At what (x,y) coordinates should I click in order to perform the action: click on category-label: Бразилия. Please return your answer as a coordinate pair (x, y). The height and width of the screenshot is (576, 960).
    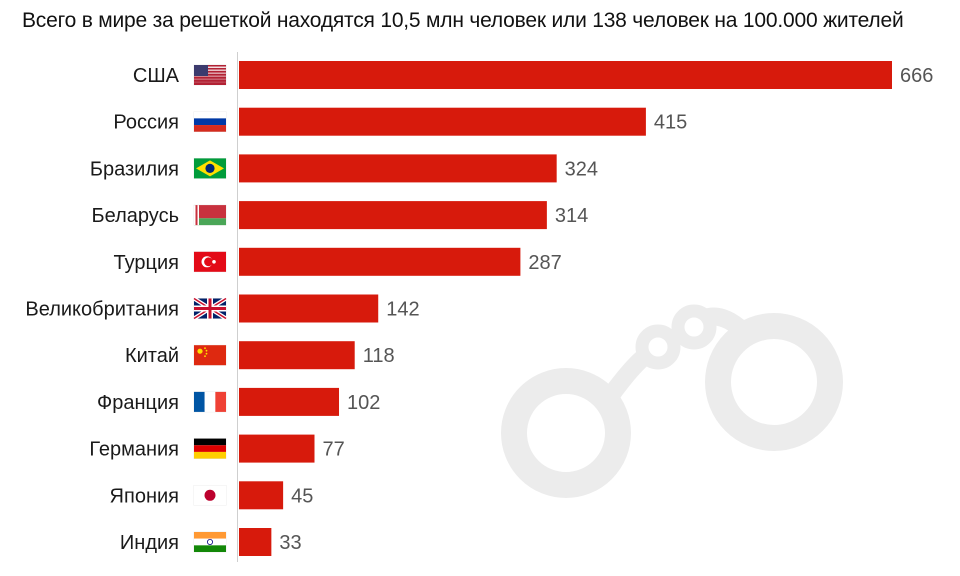
    Looking at the image, I should click on (134, 169).